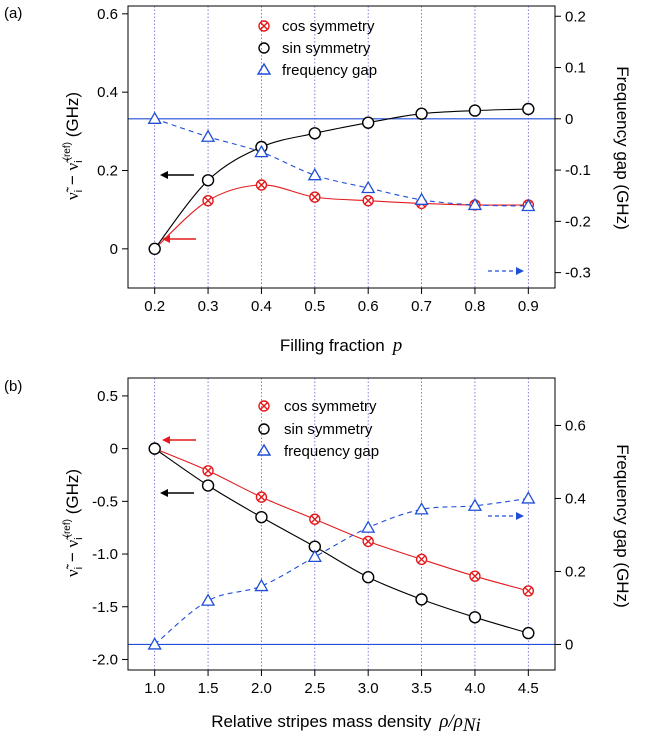 The image size is (657, 736). What do you see at coordinates (314, 688) in the screenshot?
I see `x-tick-label: 2.5` at bounding box center [314, 688].